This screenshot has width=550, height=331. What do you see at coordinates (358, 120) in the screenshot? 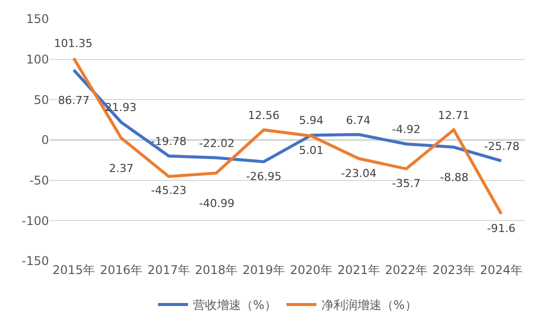
I see `data-label: 6.74` at bounding box center [358, 120].